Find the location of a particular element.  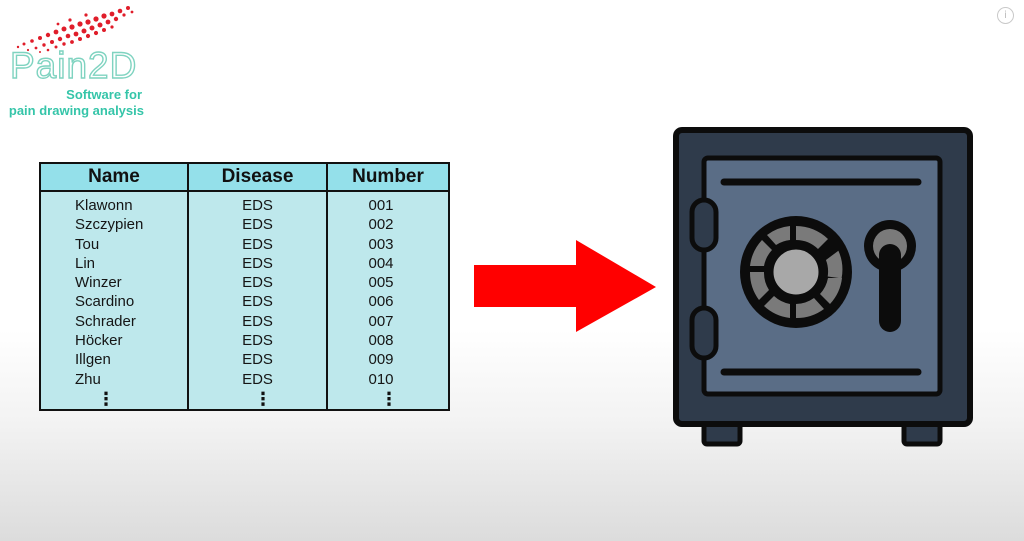

logo-brand: Pain2D is located at coordinates (73, 65).